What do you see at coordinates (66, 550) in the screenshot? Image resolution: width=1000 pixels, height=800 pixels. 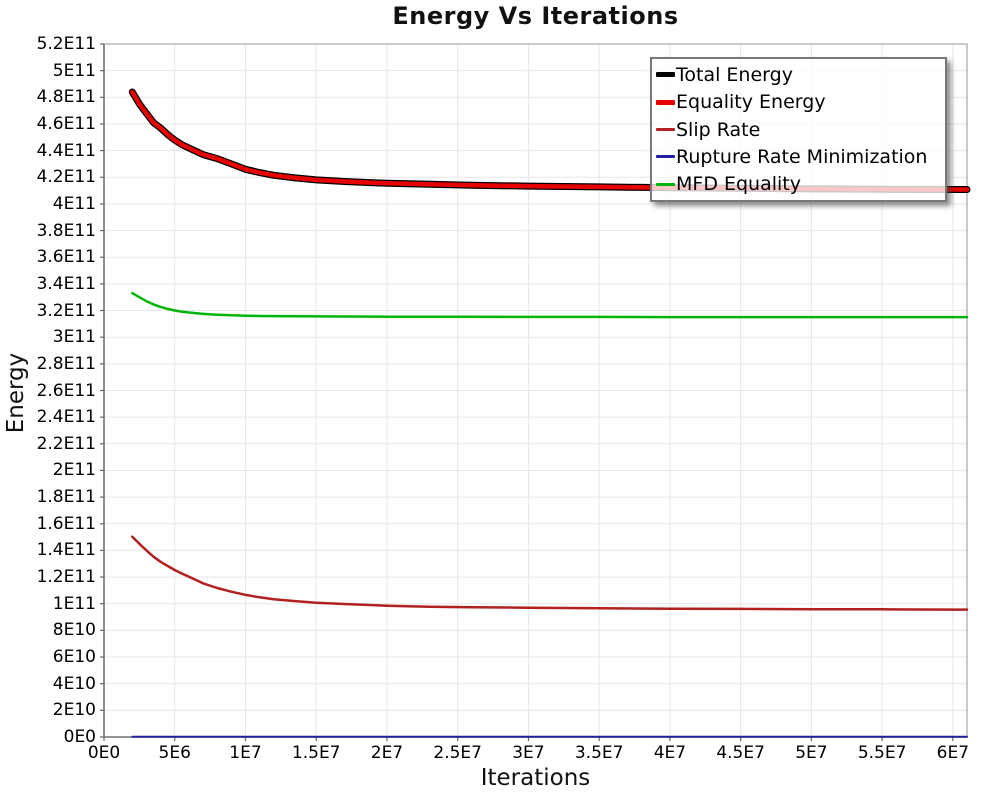 I see `y-tick-label: 1.4E11` at bounding box center [66, 550].